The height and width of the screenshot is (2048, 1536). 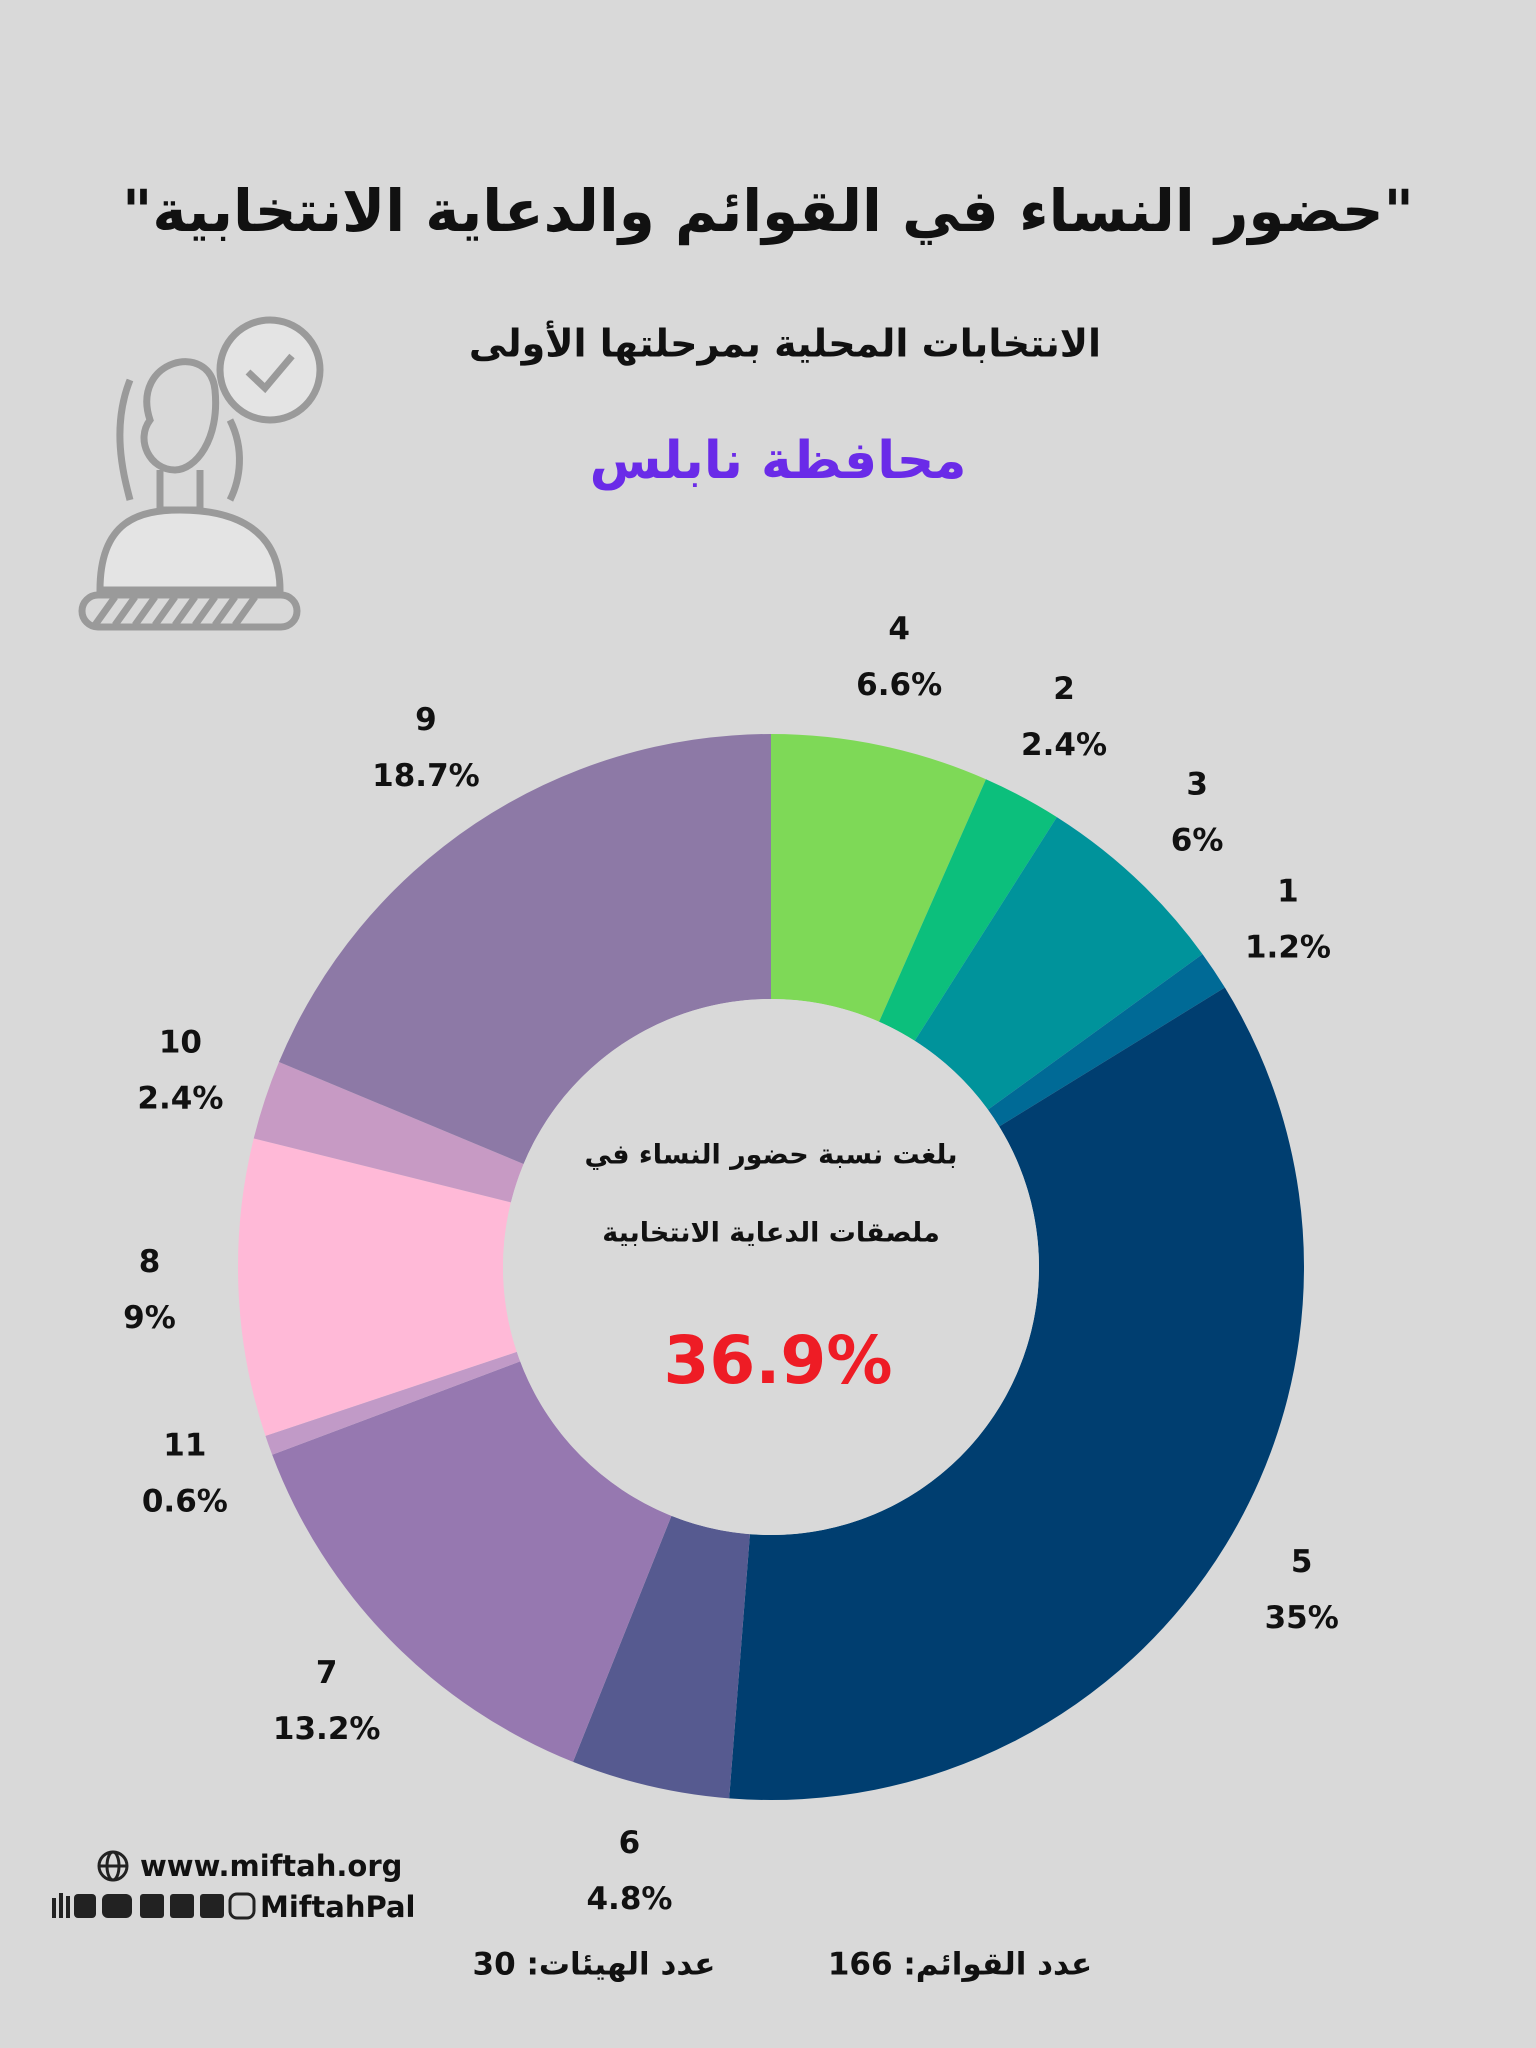 What do you see at coordinates (630, 1843) in the screenshot?
I see `segment-label: 6` at bounding box center [630, 1843].